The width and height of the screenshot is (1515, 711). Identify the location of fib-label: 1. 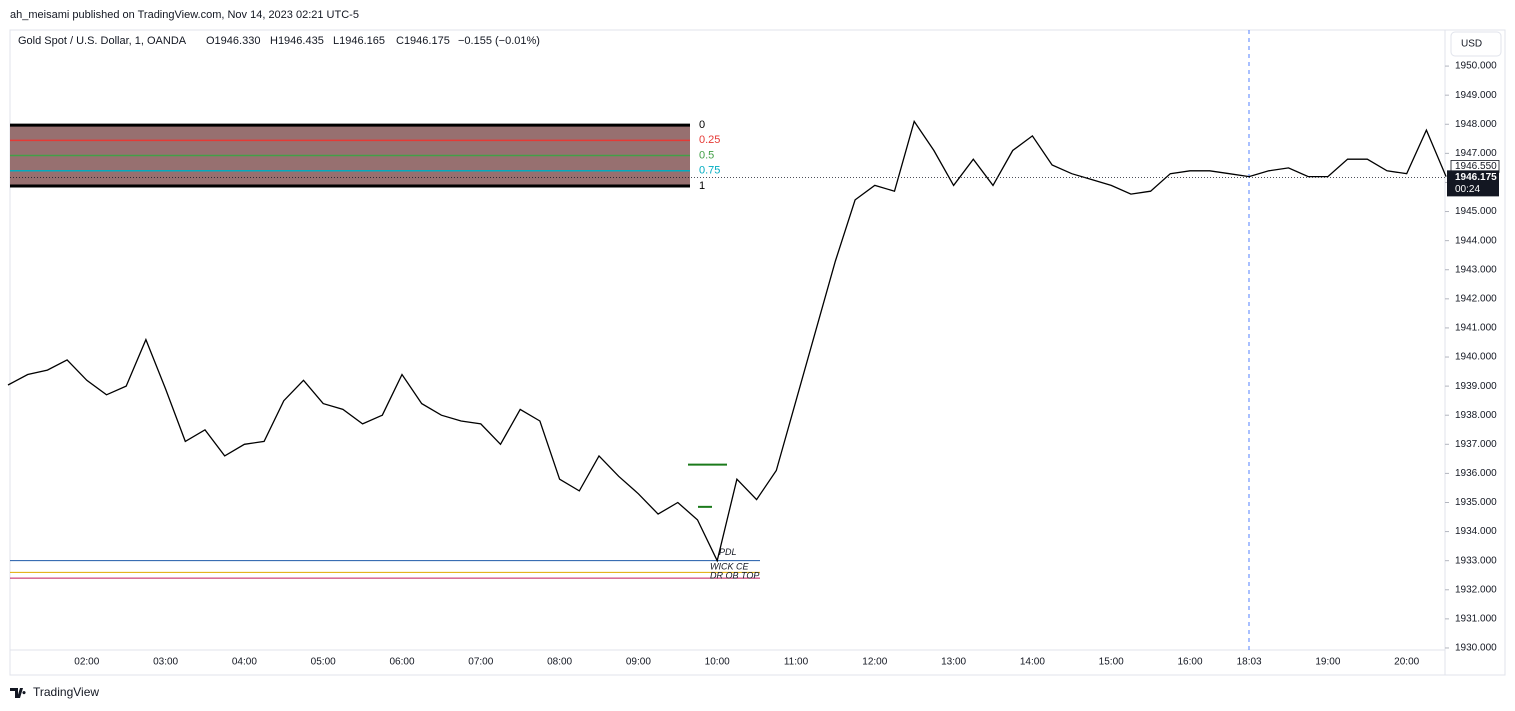
(702, 186).